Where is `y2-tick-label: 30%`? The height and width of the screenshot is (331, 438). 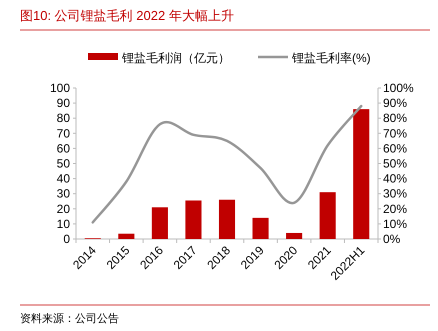
y2-tick-label: 30% is located at coordinates (395, 193).